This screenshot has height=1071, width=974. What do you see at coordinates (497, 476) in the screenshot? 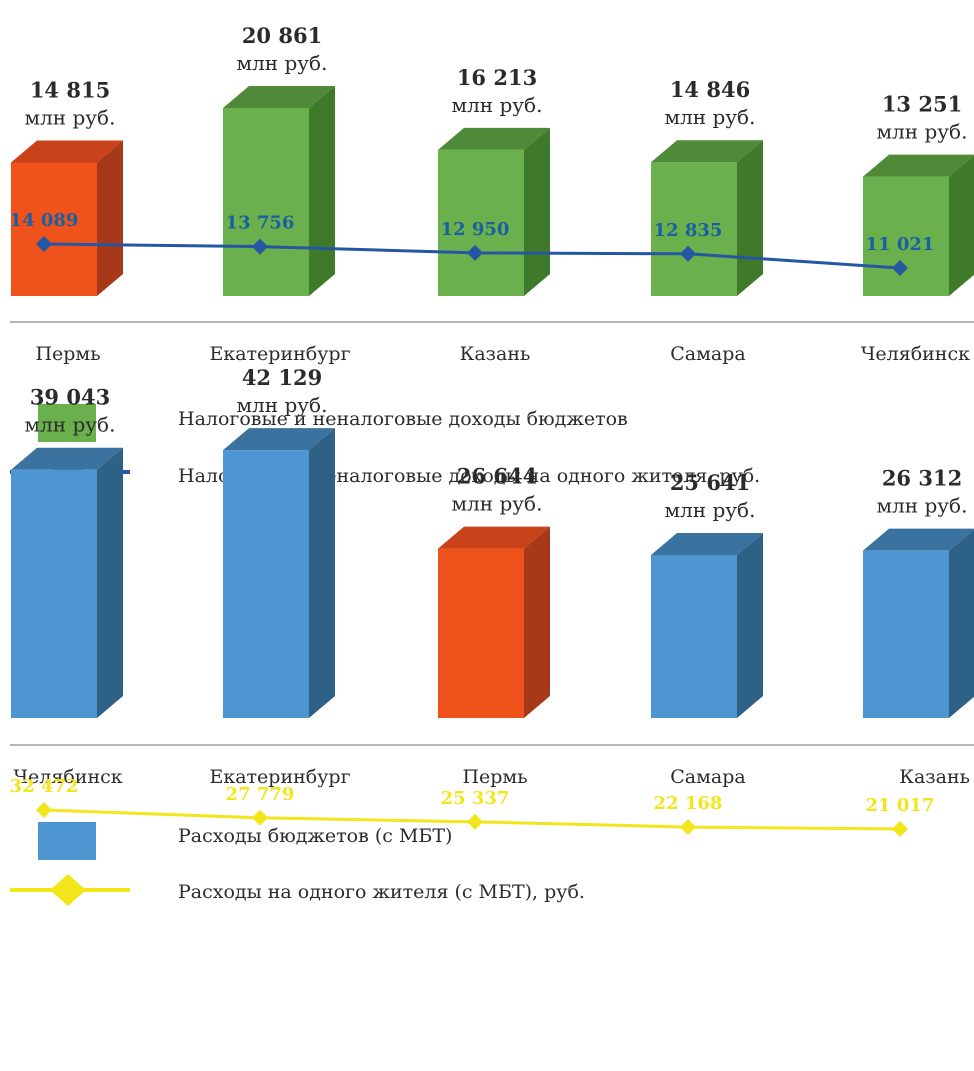
I see `bar-value-label: 26 644` at bounding box center [497, 476].